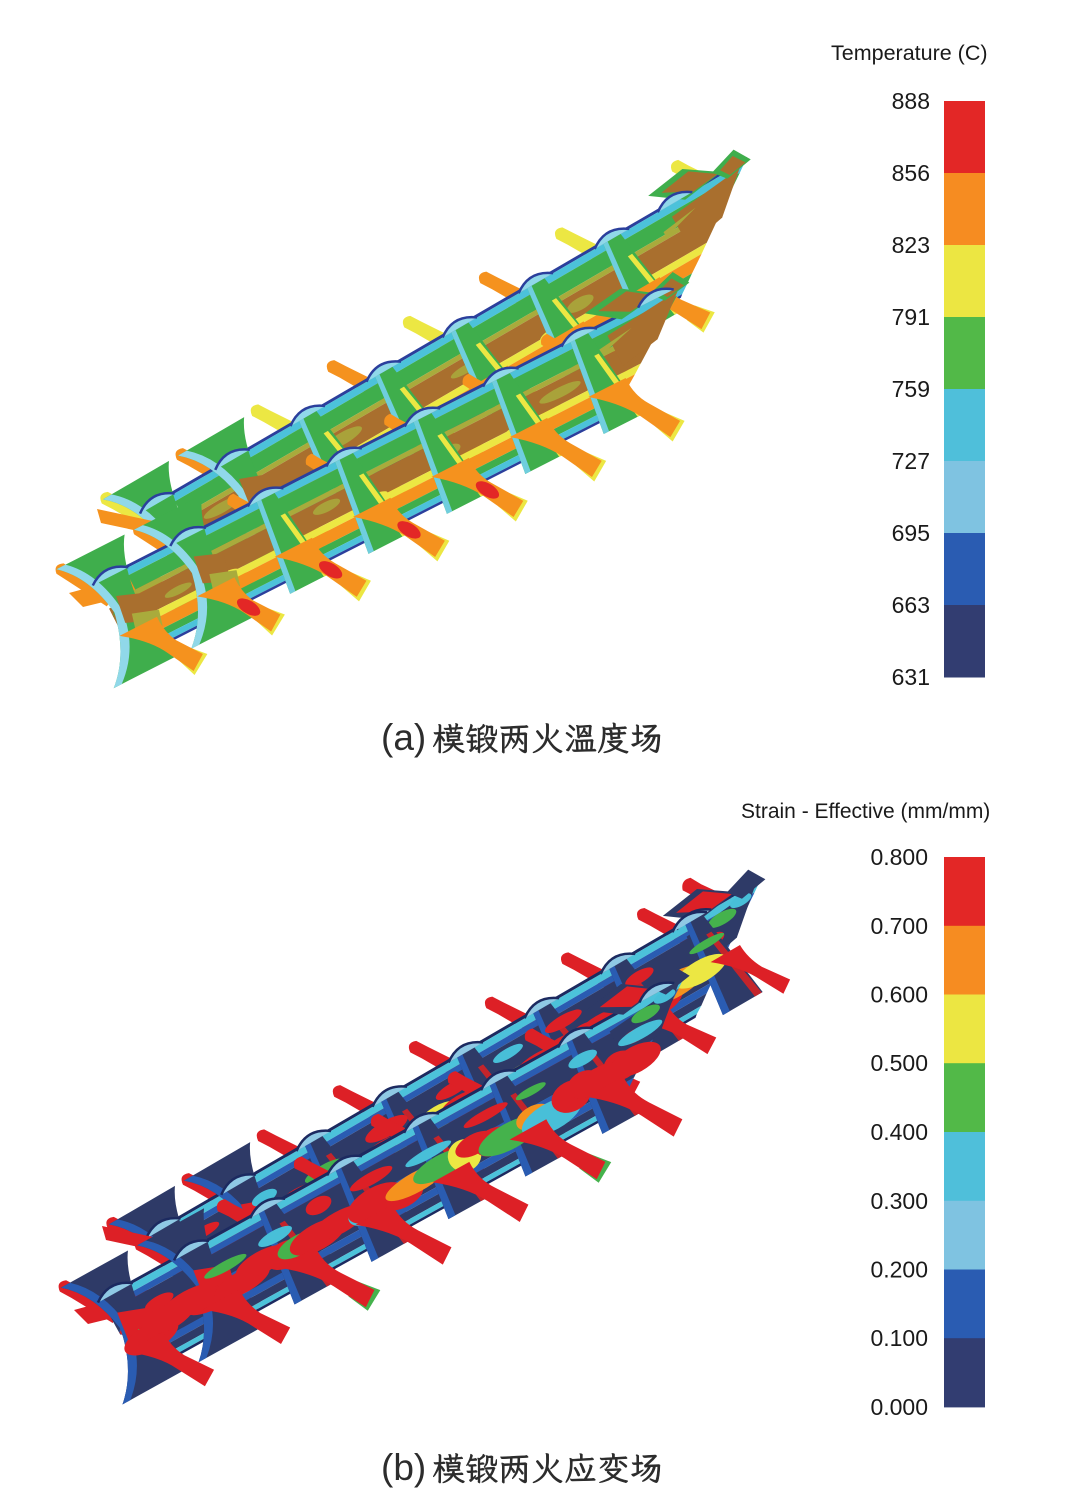  What do you see at coordinates (899, 926) in the screenshot?
I see `svg-text: 0.700` at bounding box center [899, 926].